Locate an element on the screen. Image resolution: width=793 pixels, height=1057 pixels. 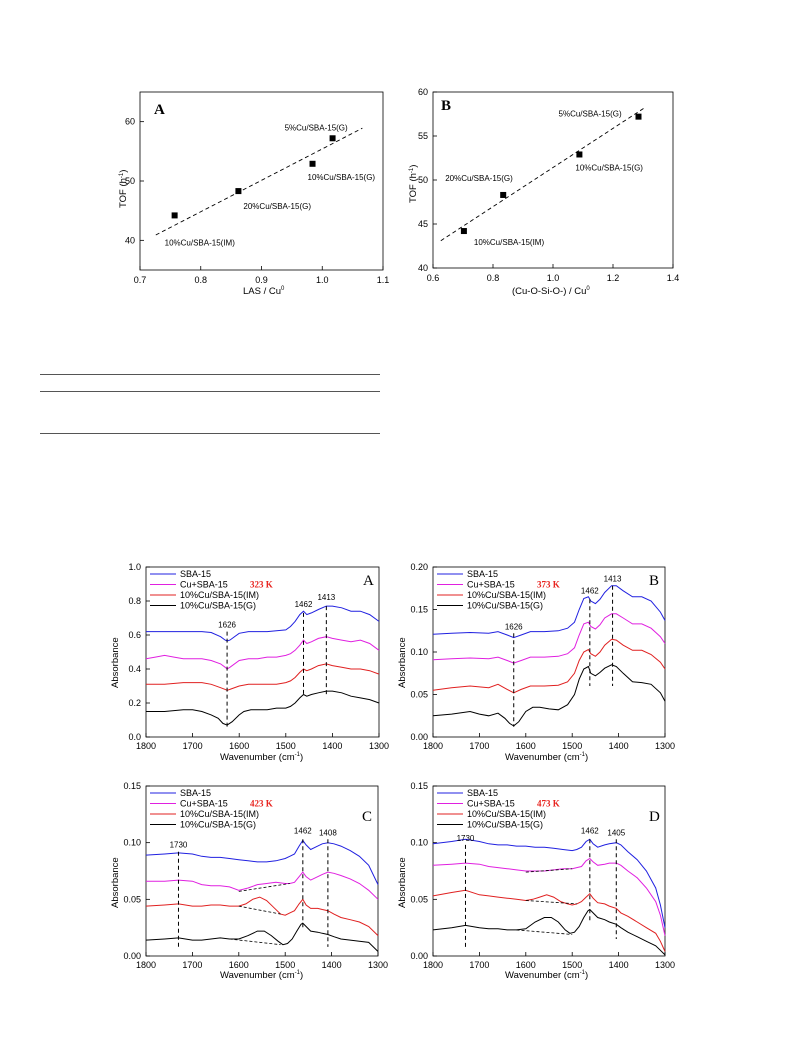
y-tick-label: 0.6 is located at coordinates (134, 635).